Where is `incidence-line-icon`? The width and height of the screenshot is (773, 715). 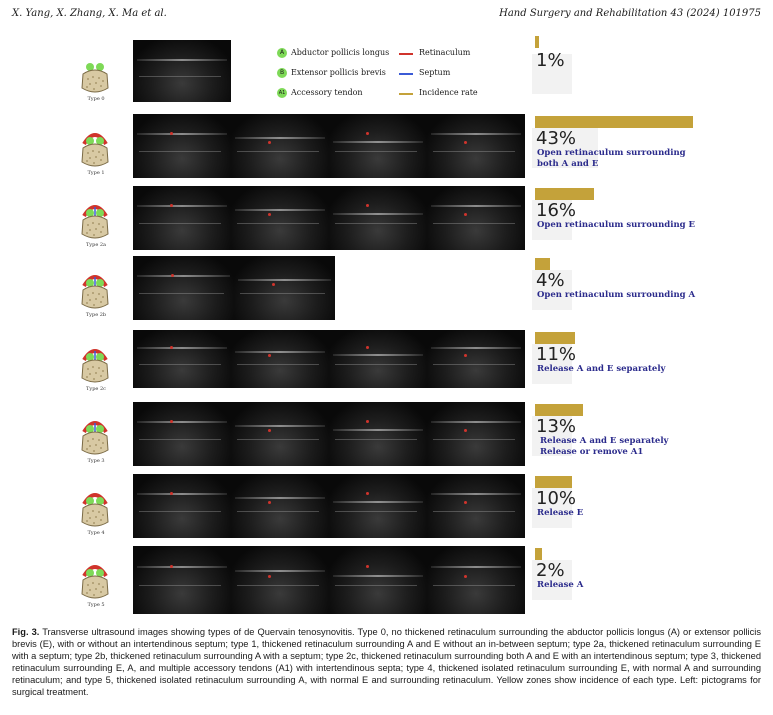 incidence-line-icon is located at coordinates (406, 94).